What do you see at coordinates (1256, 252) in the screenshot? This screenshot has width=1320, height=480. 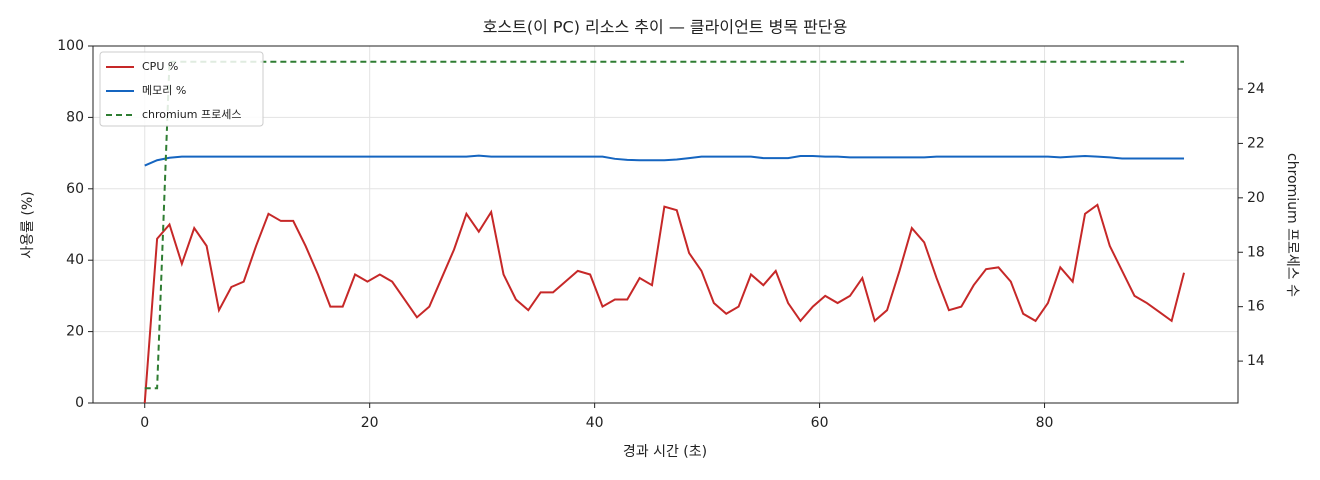 I see `y2-tick-label: 18` at bounding box center [1256, 252].